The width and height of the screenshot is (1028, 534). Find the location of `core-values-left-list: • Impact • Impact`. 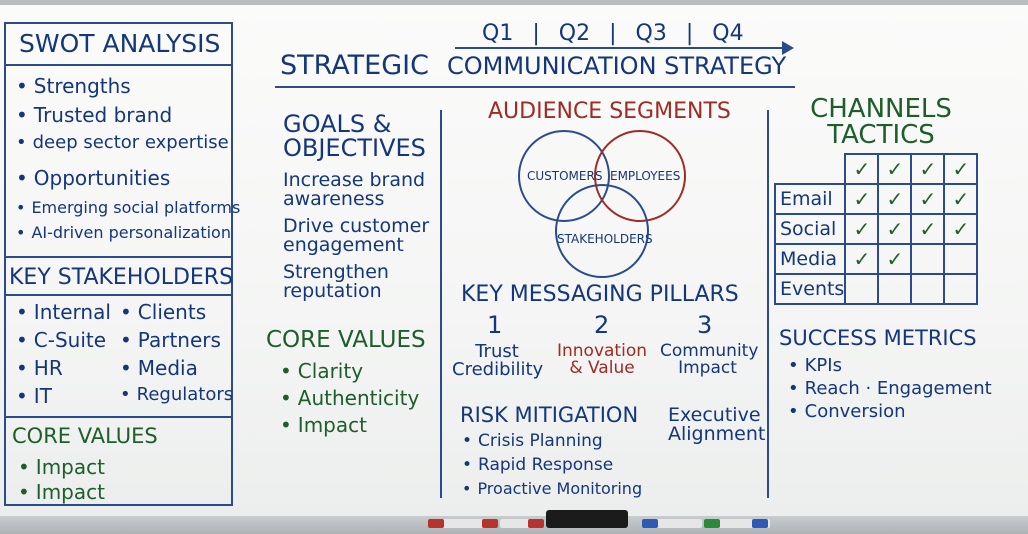

core-values-left-list: • Impact • Impact is located at coordinates (61, 482).